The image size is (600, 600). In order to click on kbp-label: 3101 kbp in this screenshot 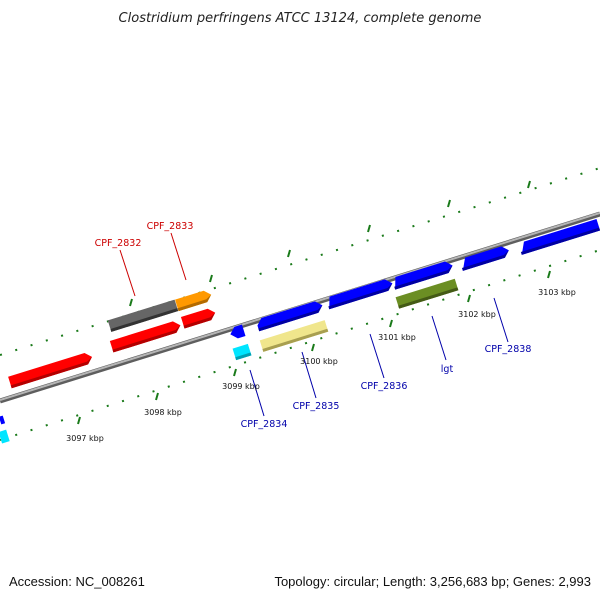, I will do `click(397, 337)`.